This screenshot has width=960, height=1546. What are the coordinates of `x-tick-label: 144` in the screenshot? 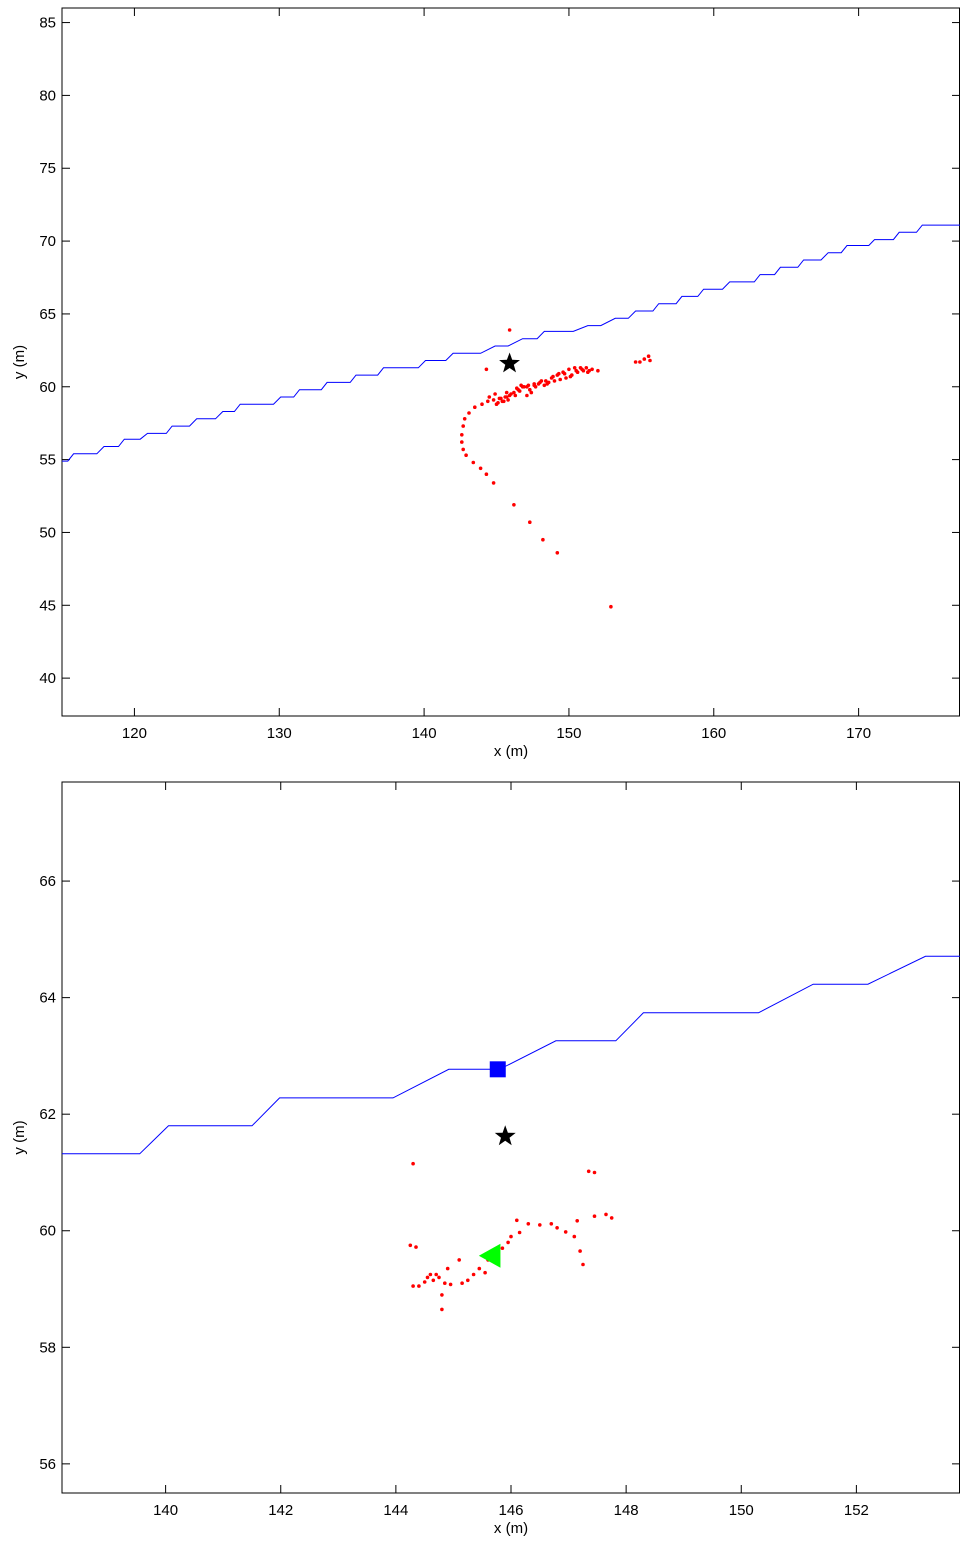 It's located at (395, 1510).